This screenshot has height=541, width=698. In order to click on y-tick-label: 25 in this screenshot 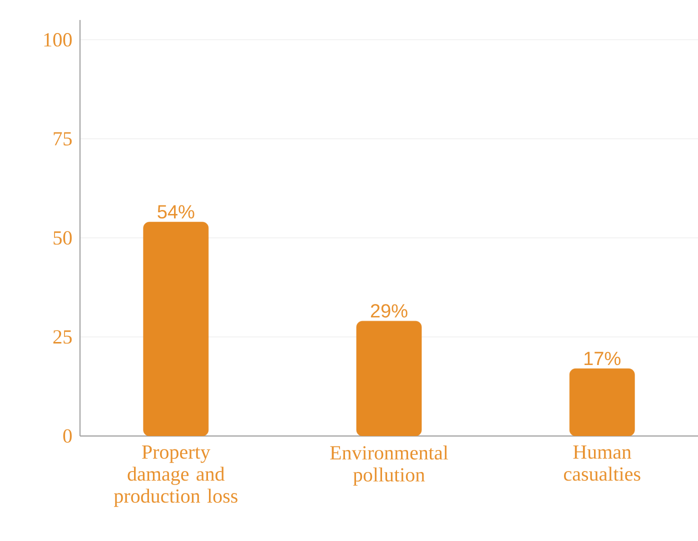, I will do `click(62, 337)`.